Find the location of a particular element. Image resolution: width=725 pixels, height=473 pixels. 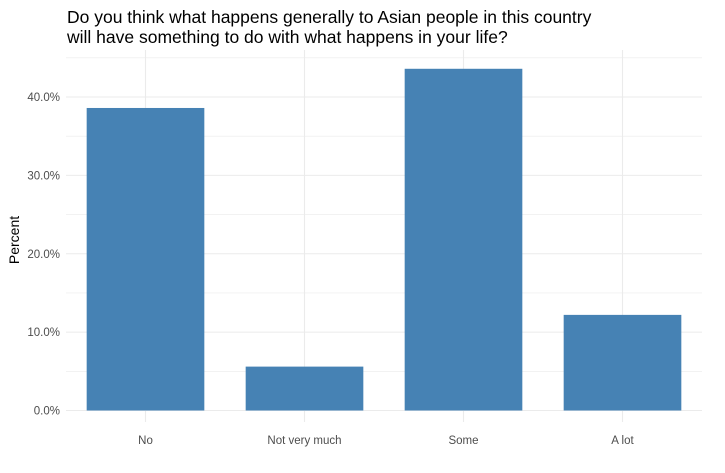

x-axis-tick-labels: No Not very much Some A lot is located at coordinates (386, 441).